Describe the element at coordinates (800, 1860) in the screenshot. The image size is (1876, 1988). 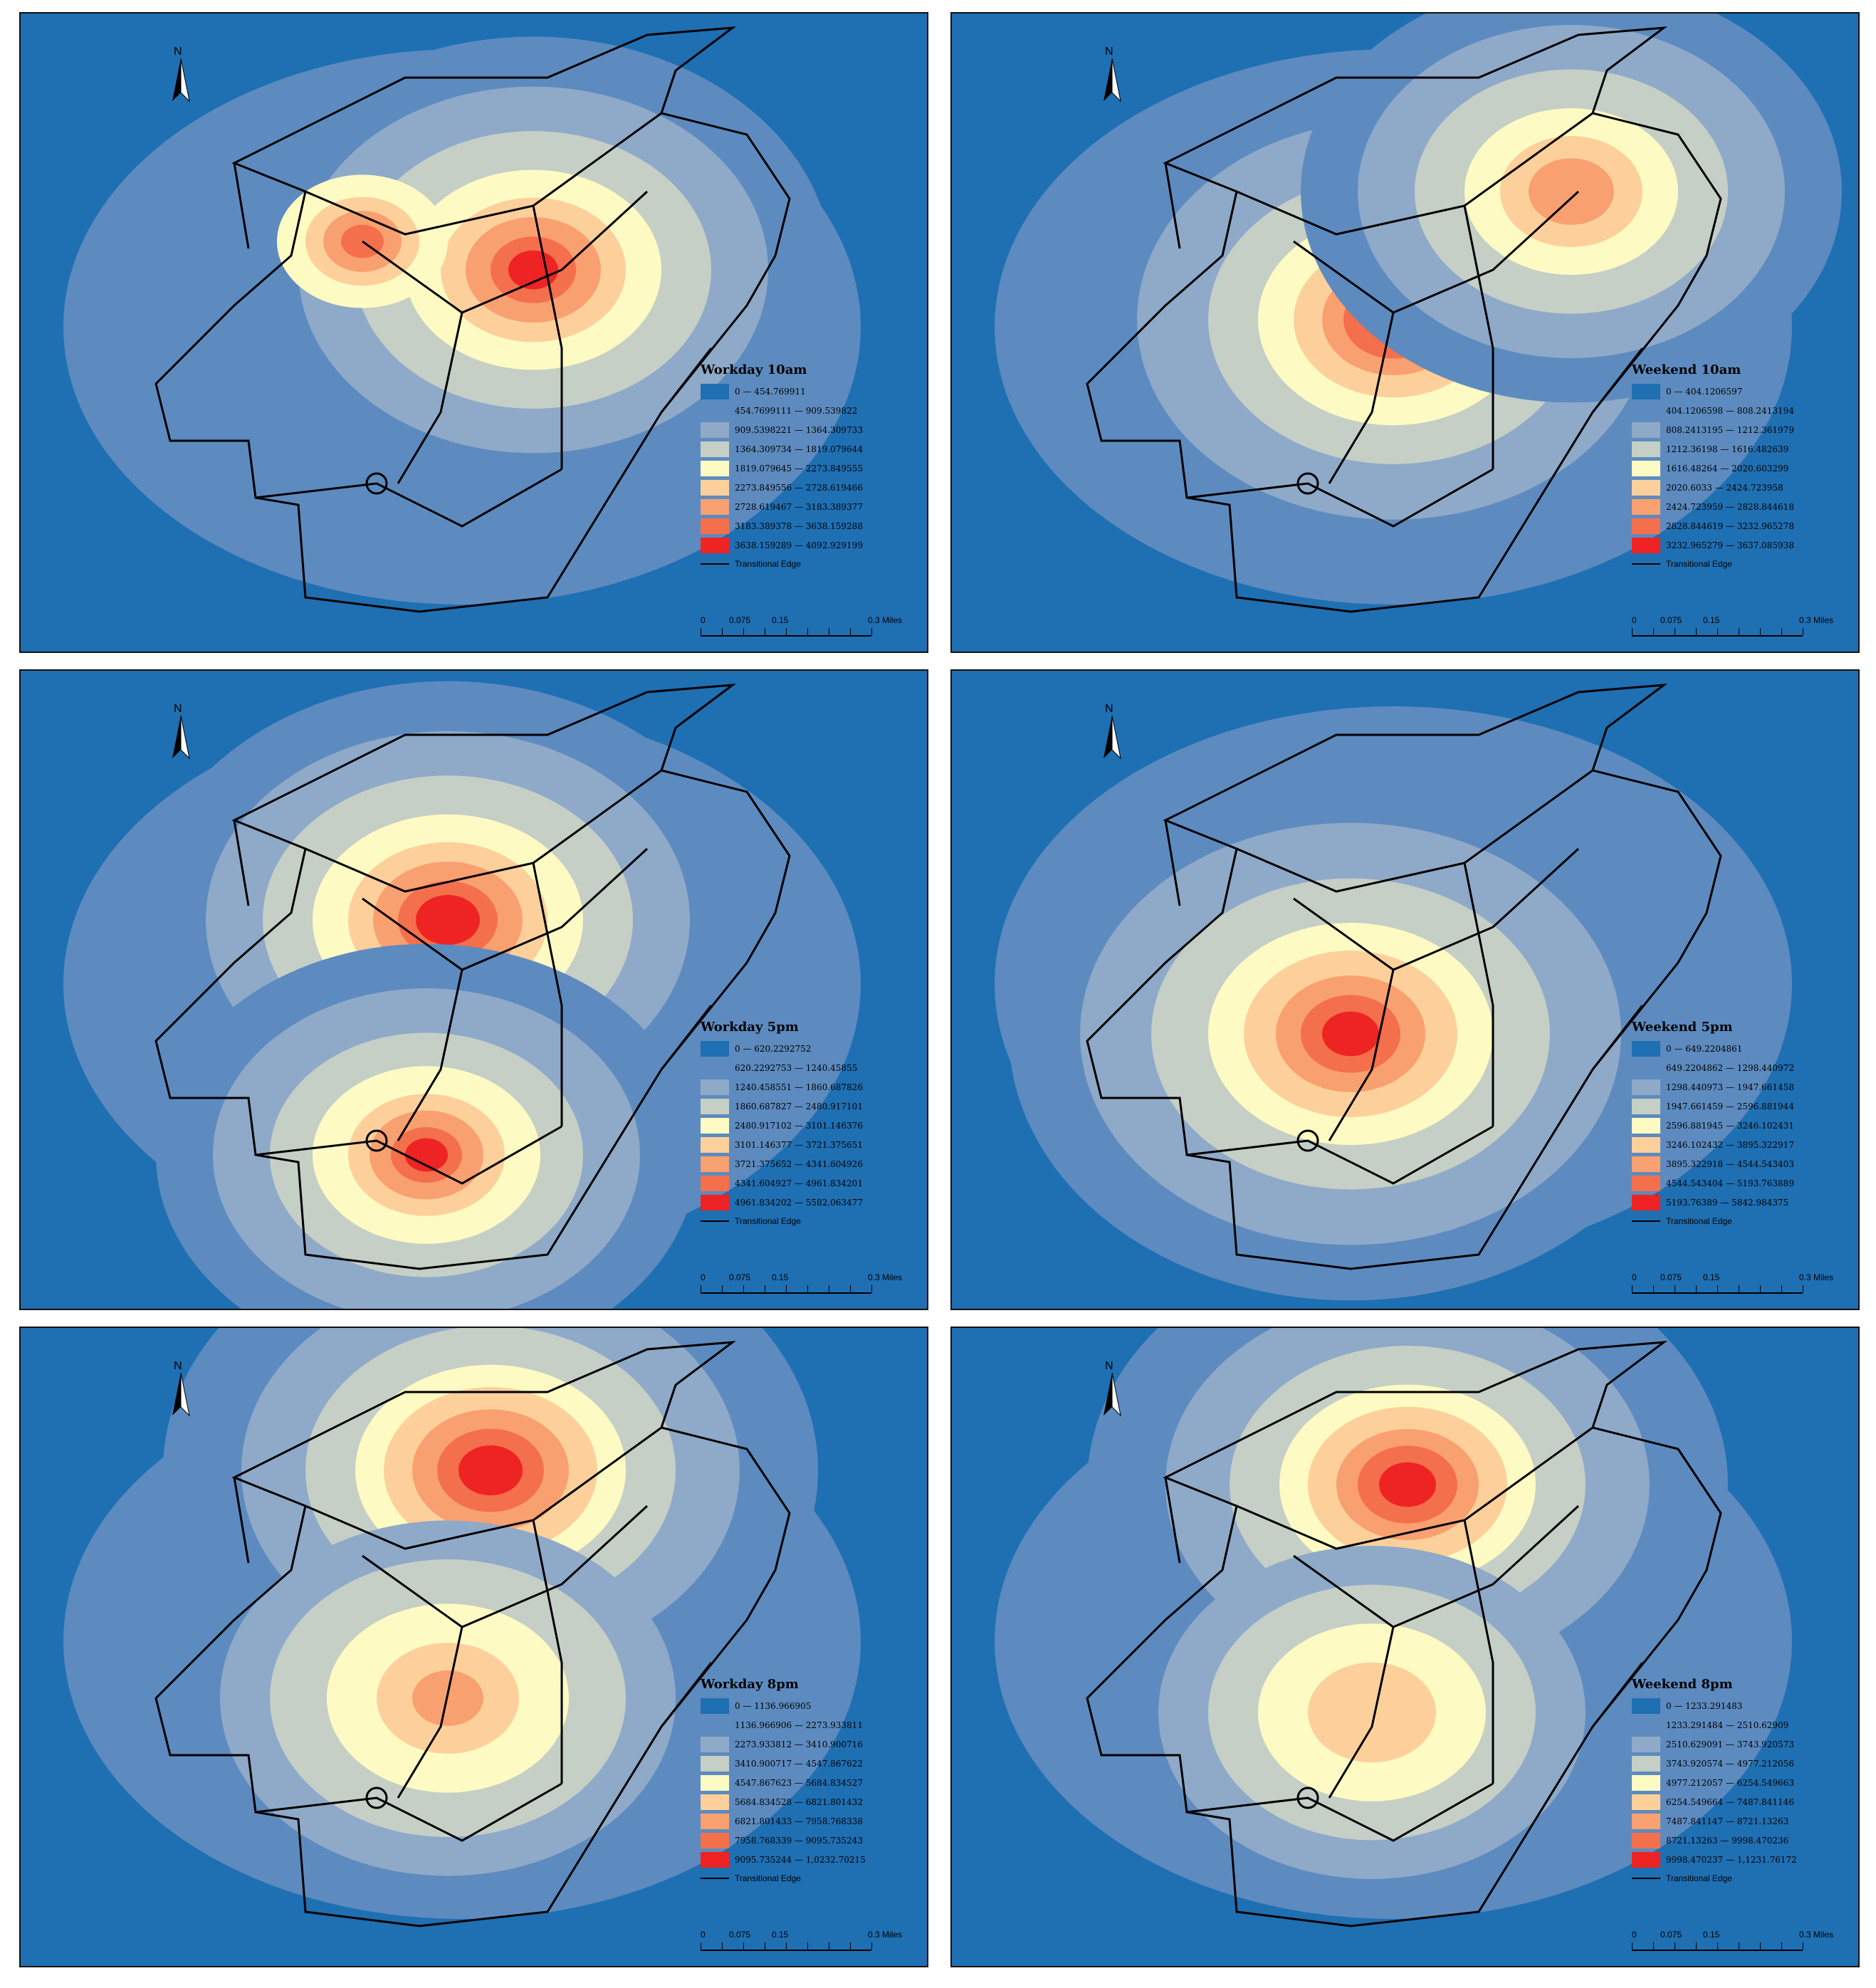
I see `legend-class-label: 9095.735244 — 1,0232.70215` at that location.